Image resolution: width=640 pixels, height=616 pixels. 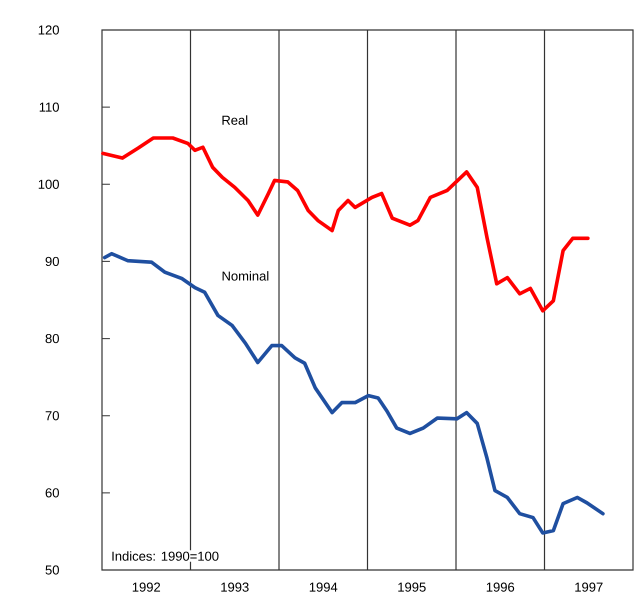 What do you see at coordinates (412, 587) in the screenshot?
I see `x-tick-label: 1995` at bounding box center [412, 587].